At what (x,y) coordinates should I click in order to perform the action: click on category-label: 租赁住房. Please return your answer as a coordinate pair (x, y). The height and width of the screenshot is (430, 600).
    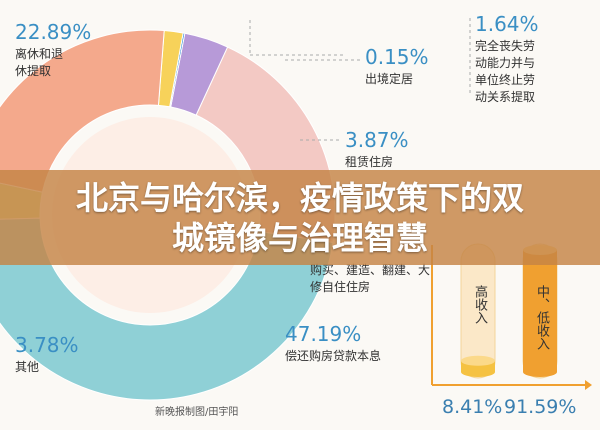
    Looking at the image, I should click on (369, 162).